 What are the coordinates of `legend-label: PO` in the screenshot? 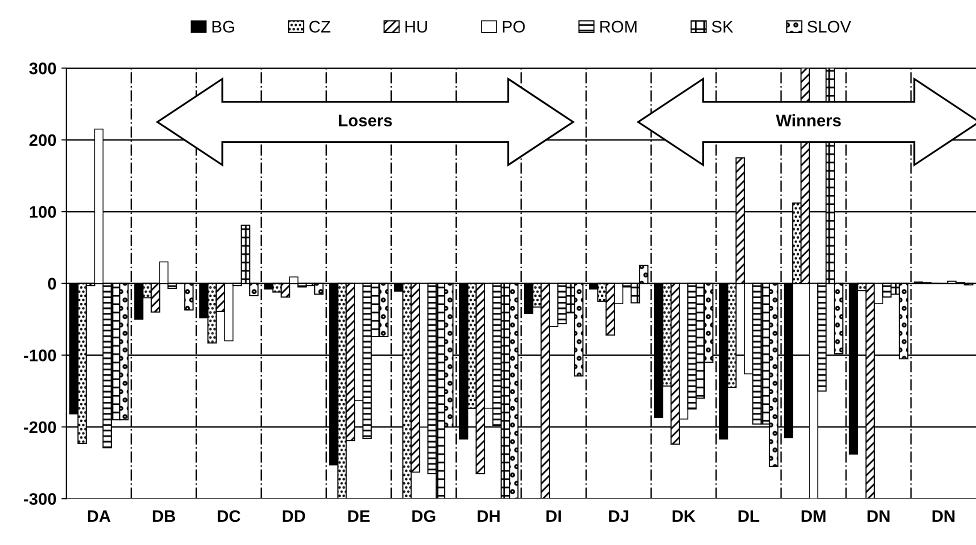 It's located at (513, 26).